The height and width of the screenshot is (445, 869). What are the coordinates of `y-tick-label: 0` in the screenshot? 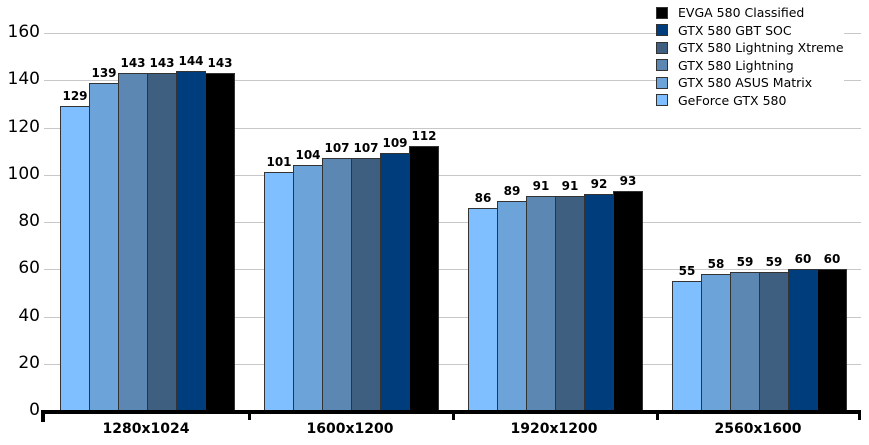 It's located at (34, 410).